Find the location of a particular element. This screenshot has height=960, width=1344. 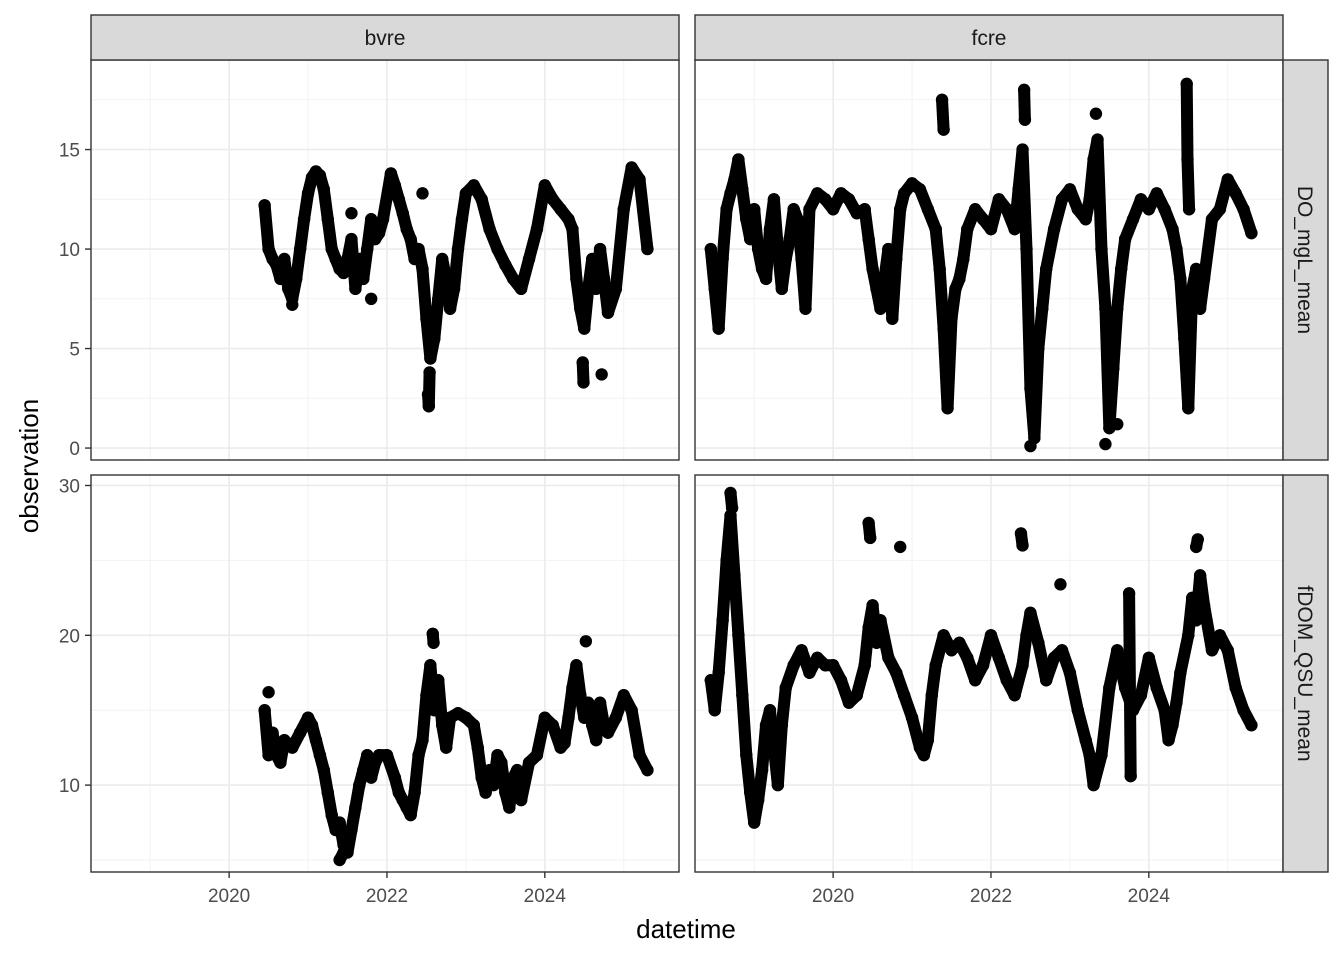

x-axis-title: datetime is located at coordinates (686, 929).